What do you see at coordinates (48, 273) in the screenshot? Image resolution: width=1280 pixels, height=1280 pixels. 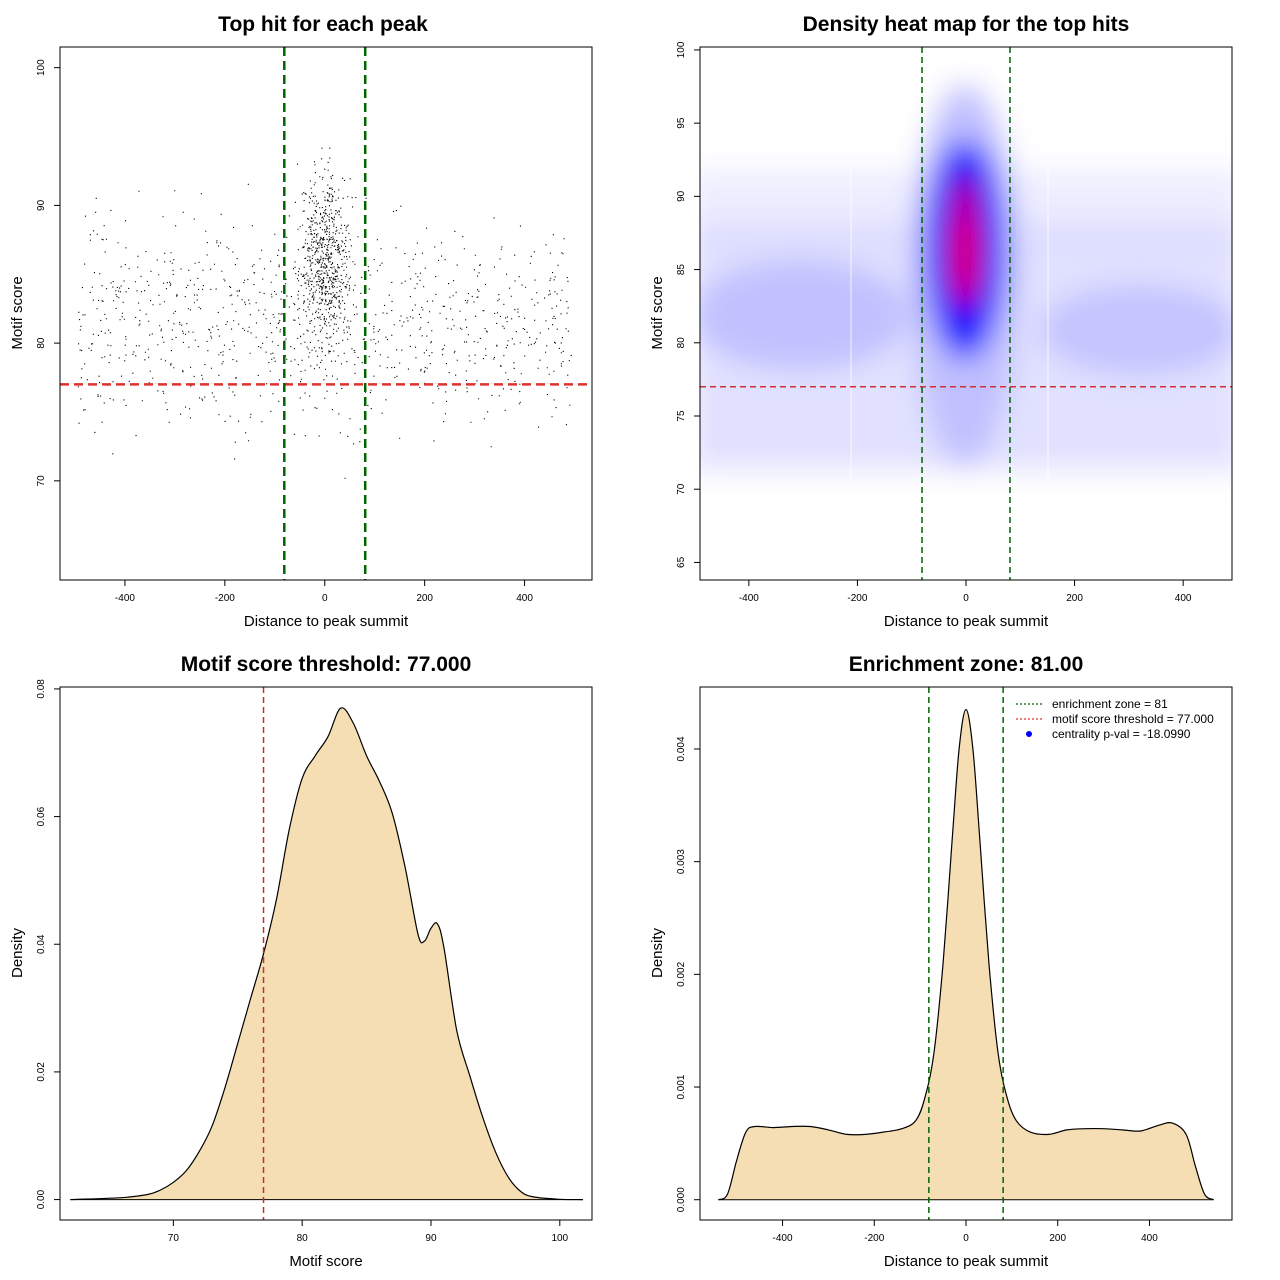 I see `scatter-y-axis: 70 80 90 100` at bounding box center [48, 273].